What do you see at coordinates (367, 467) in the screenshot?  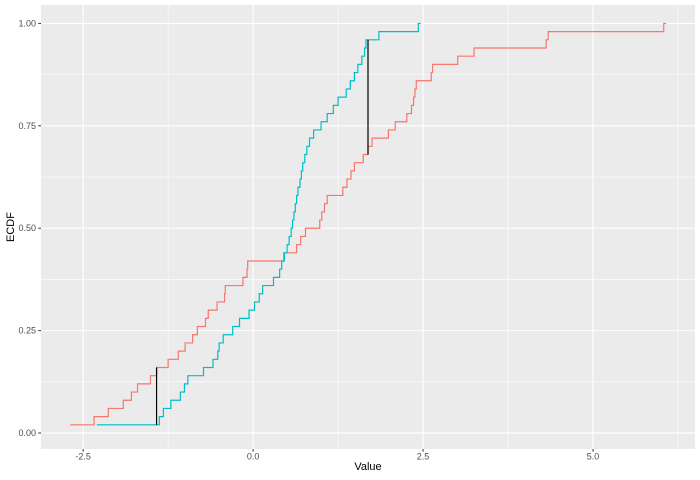 I see `x-axis-title: Value` at bounding box center [367, 467].